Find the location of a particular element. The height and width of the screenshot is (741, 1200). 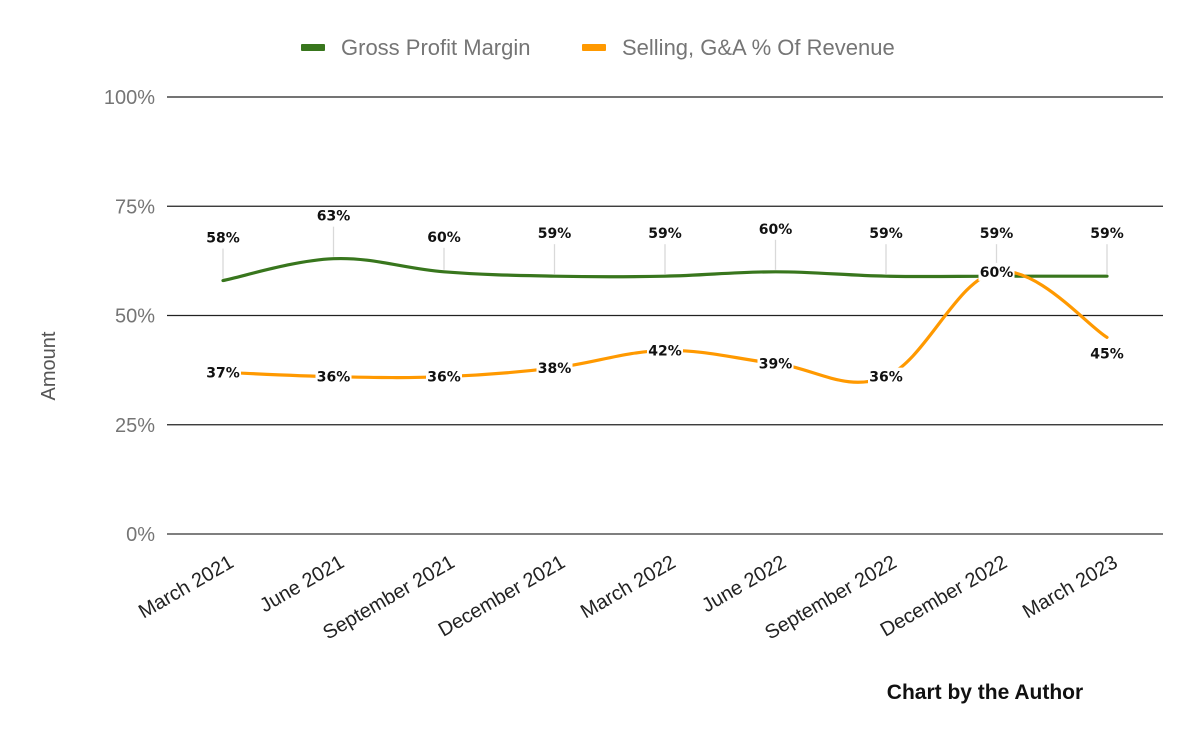

series-lines is located at coordinates (665, 320).